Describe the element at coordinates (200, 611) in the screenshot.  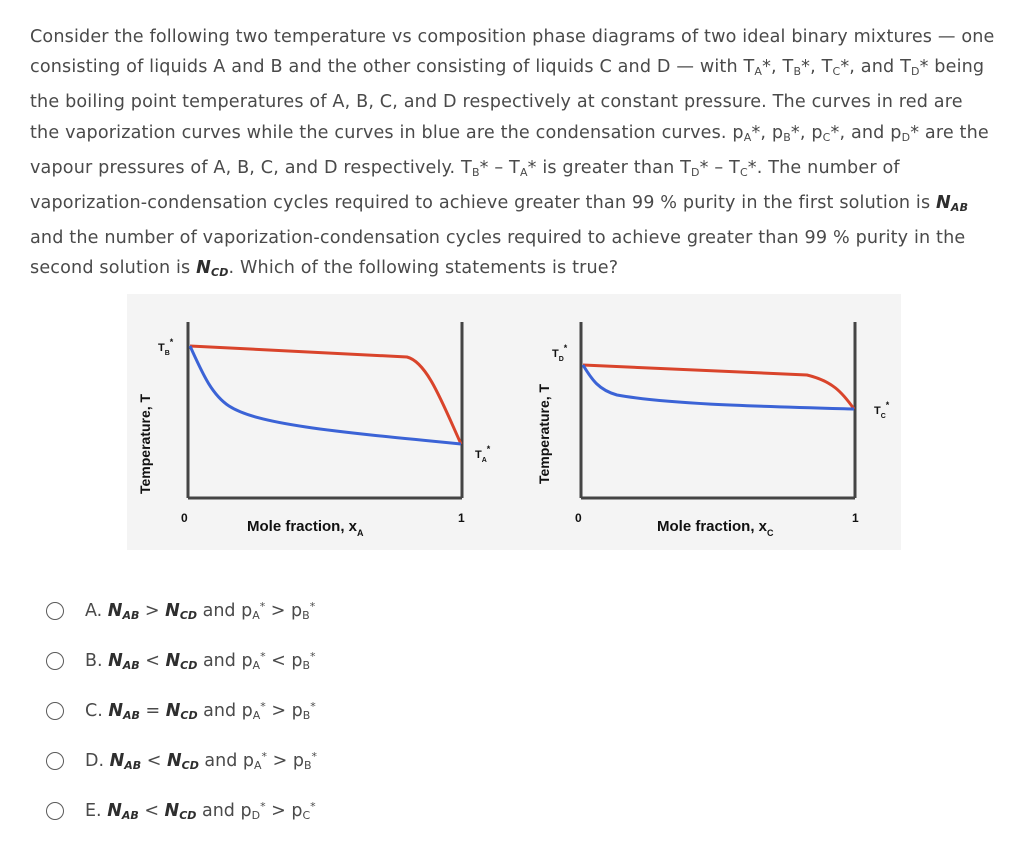
I see `option-a-label: A. NAB > NCD and pA* > pB*` at that location.